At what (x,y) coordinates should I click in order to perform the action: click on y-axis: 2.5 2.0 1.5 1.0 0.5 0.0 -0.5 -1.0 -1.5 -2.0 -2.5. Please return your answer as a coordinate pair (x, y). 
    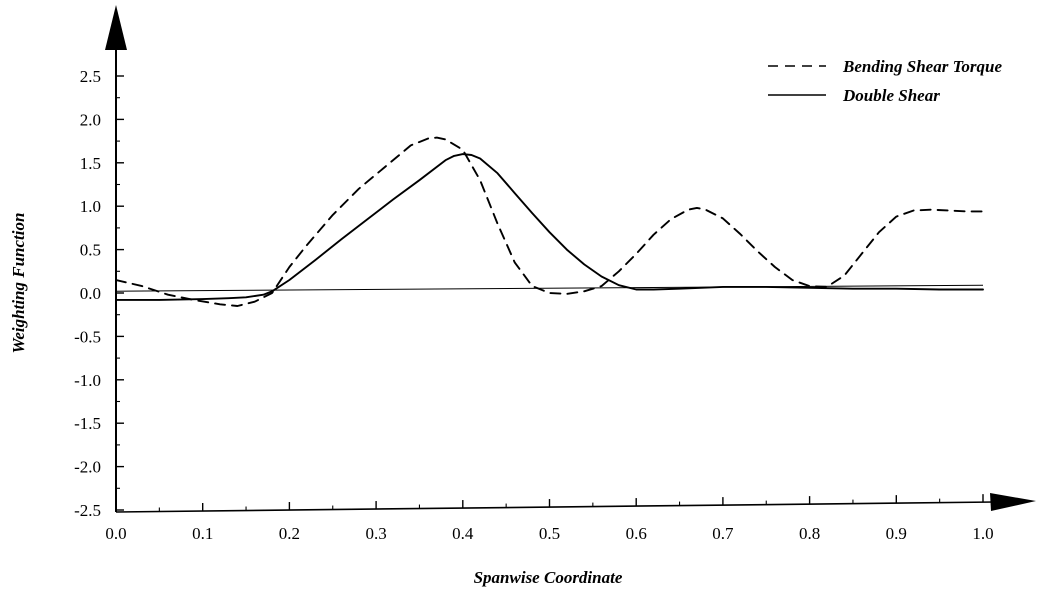
    Looking at the image, I should click on (100, 262).